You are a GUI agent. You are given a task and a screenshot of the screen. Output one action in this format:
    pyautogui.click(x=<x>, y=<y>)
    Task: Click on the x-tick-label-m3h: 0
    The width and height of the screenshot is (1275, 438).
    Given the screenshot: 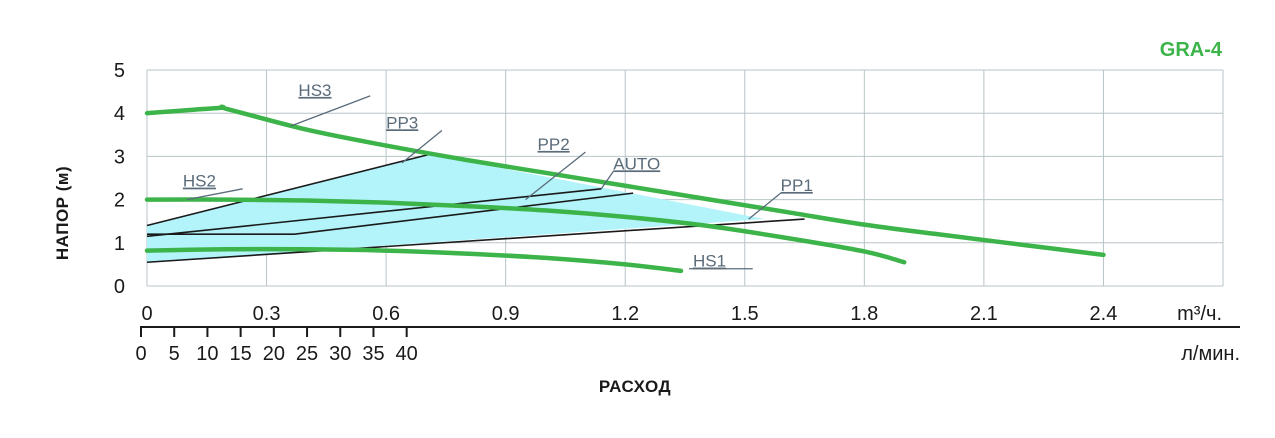 What is the action you would take?
    pyautogui.click(x=146, y=314)
    